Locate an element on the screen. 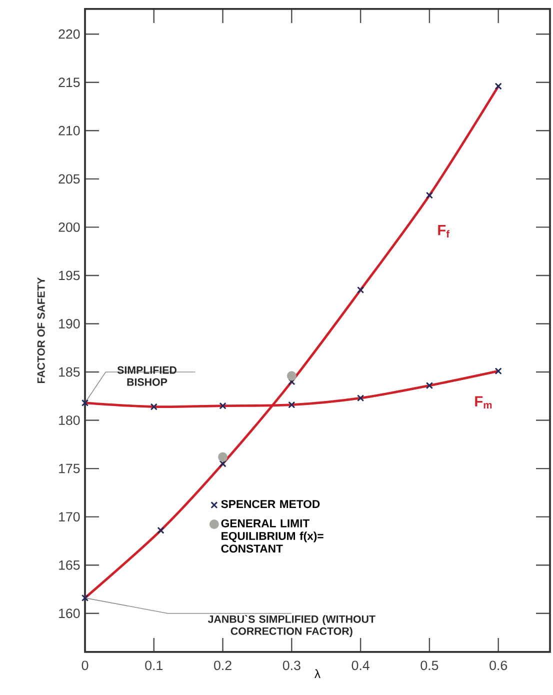 This screenshot has width=553, height=695. y-axis-title: FACTOR OF SAFETY is located at coordinates (41, 330).